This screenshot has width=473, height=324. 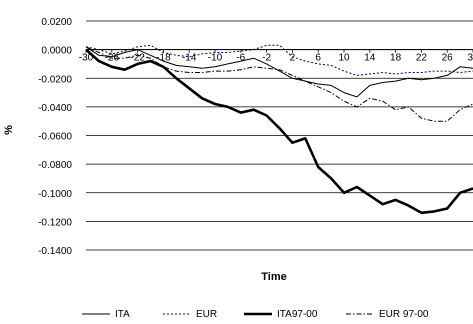 I want to click on x-axis, so click(x=279, y=51).